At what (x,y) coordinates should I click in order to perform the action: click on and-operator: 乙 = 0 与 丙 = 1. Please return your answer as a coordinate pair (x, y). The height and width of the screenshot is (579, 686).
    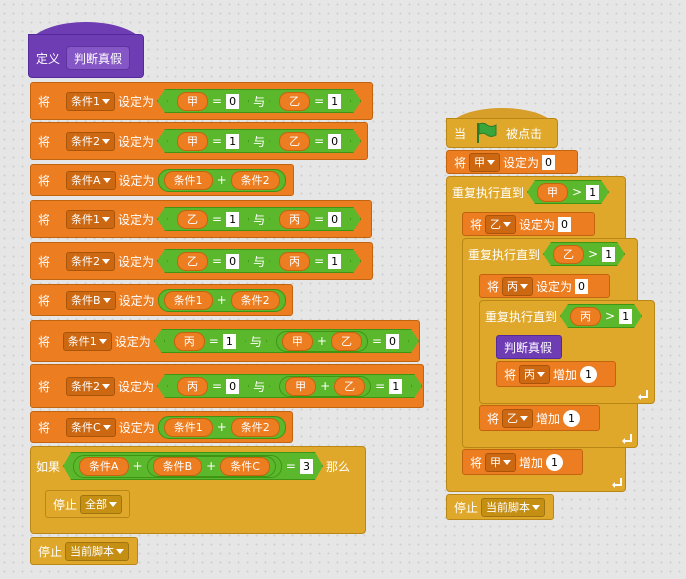
    Looking at the image, I should click on (259, 261).